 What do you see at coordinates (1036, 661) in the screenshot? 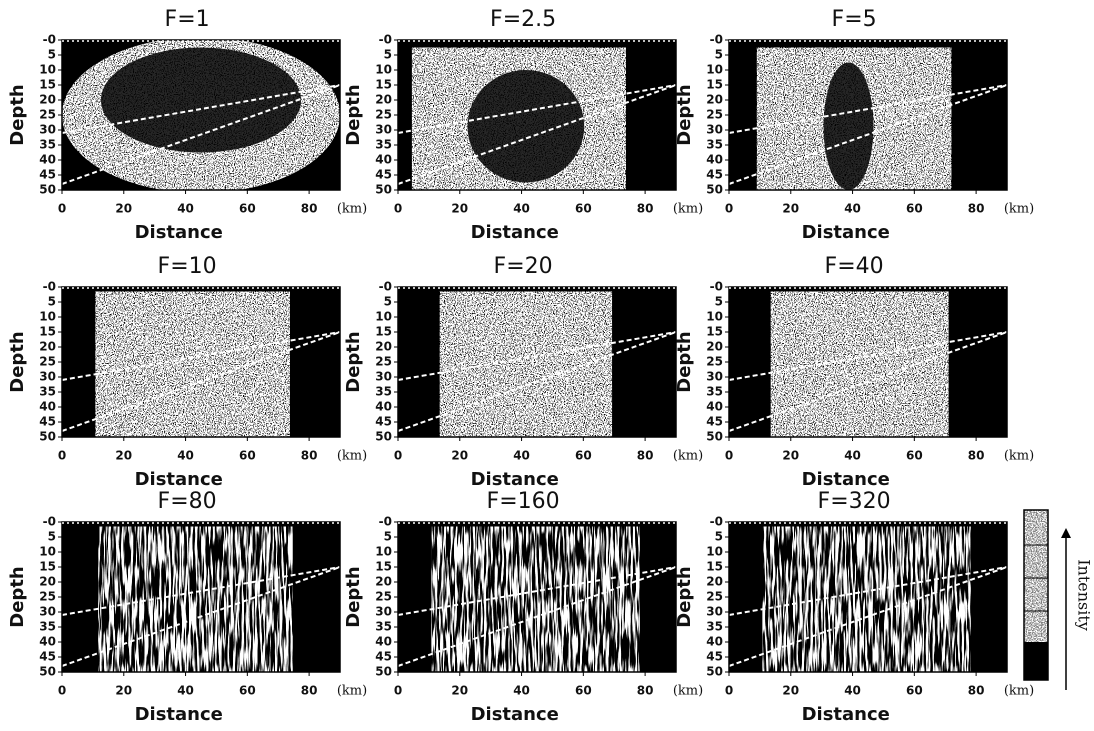
I see `colorbar-dark` at bounding box center [1036, 661].